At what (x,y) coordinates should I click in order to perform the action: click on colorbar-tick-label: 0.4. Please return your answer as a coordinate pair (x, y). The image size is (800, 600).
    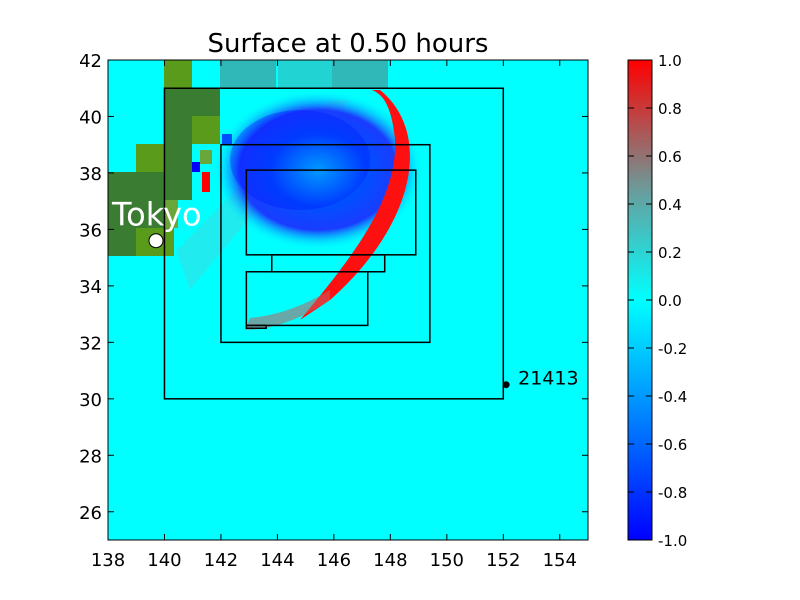
    Looking at the image, I should click on (670, 205).